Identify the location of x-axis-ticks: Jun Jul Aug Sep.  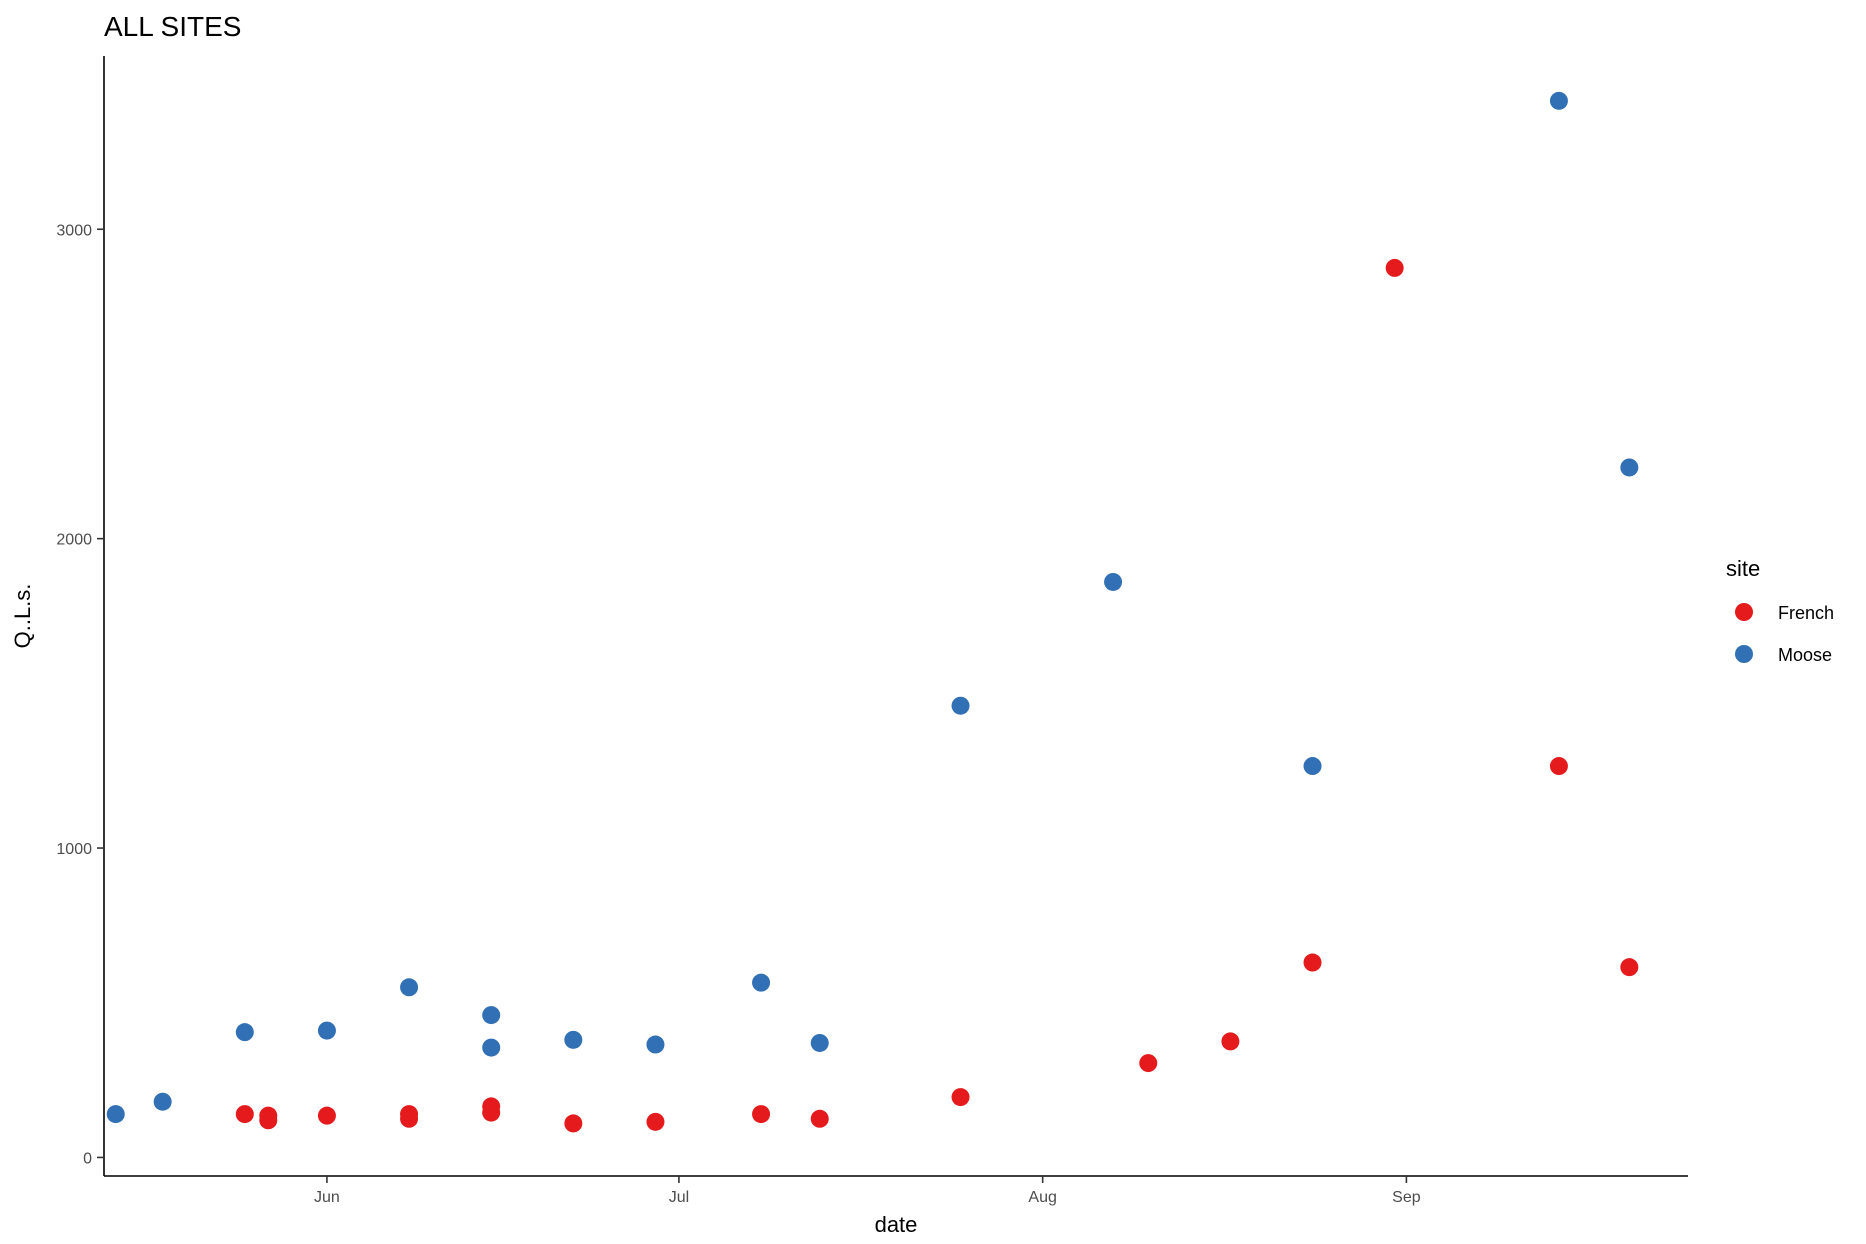
(867, 1191).